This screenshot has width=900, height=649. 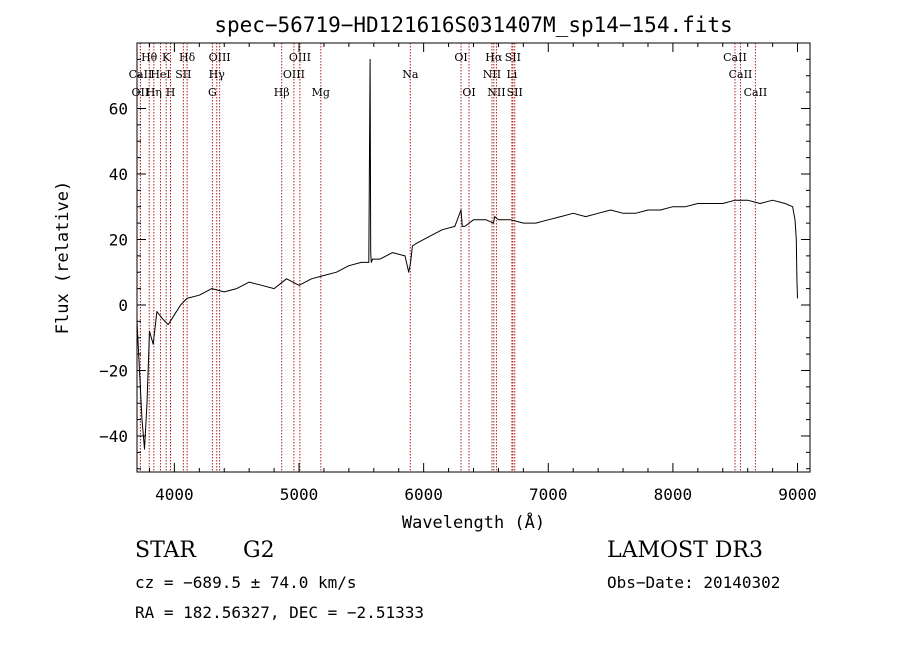 I want to click on line-label: Mg, so click(x=321, y=92).